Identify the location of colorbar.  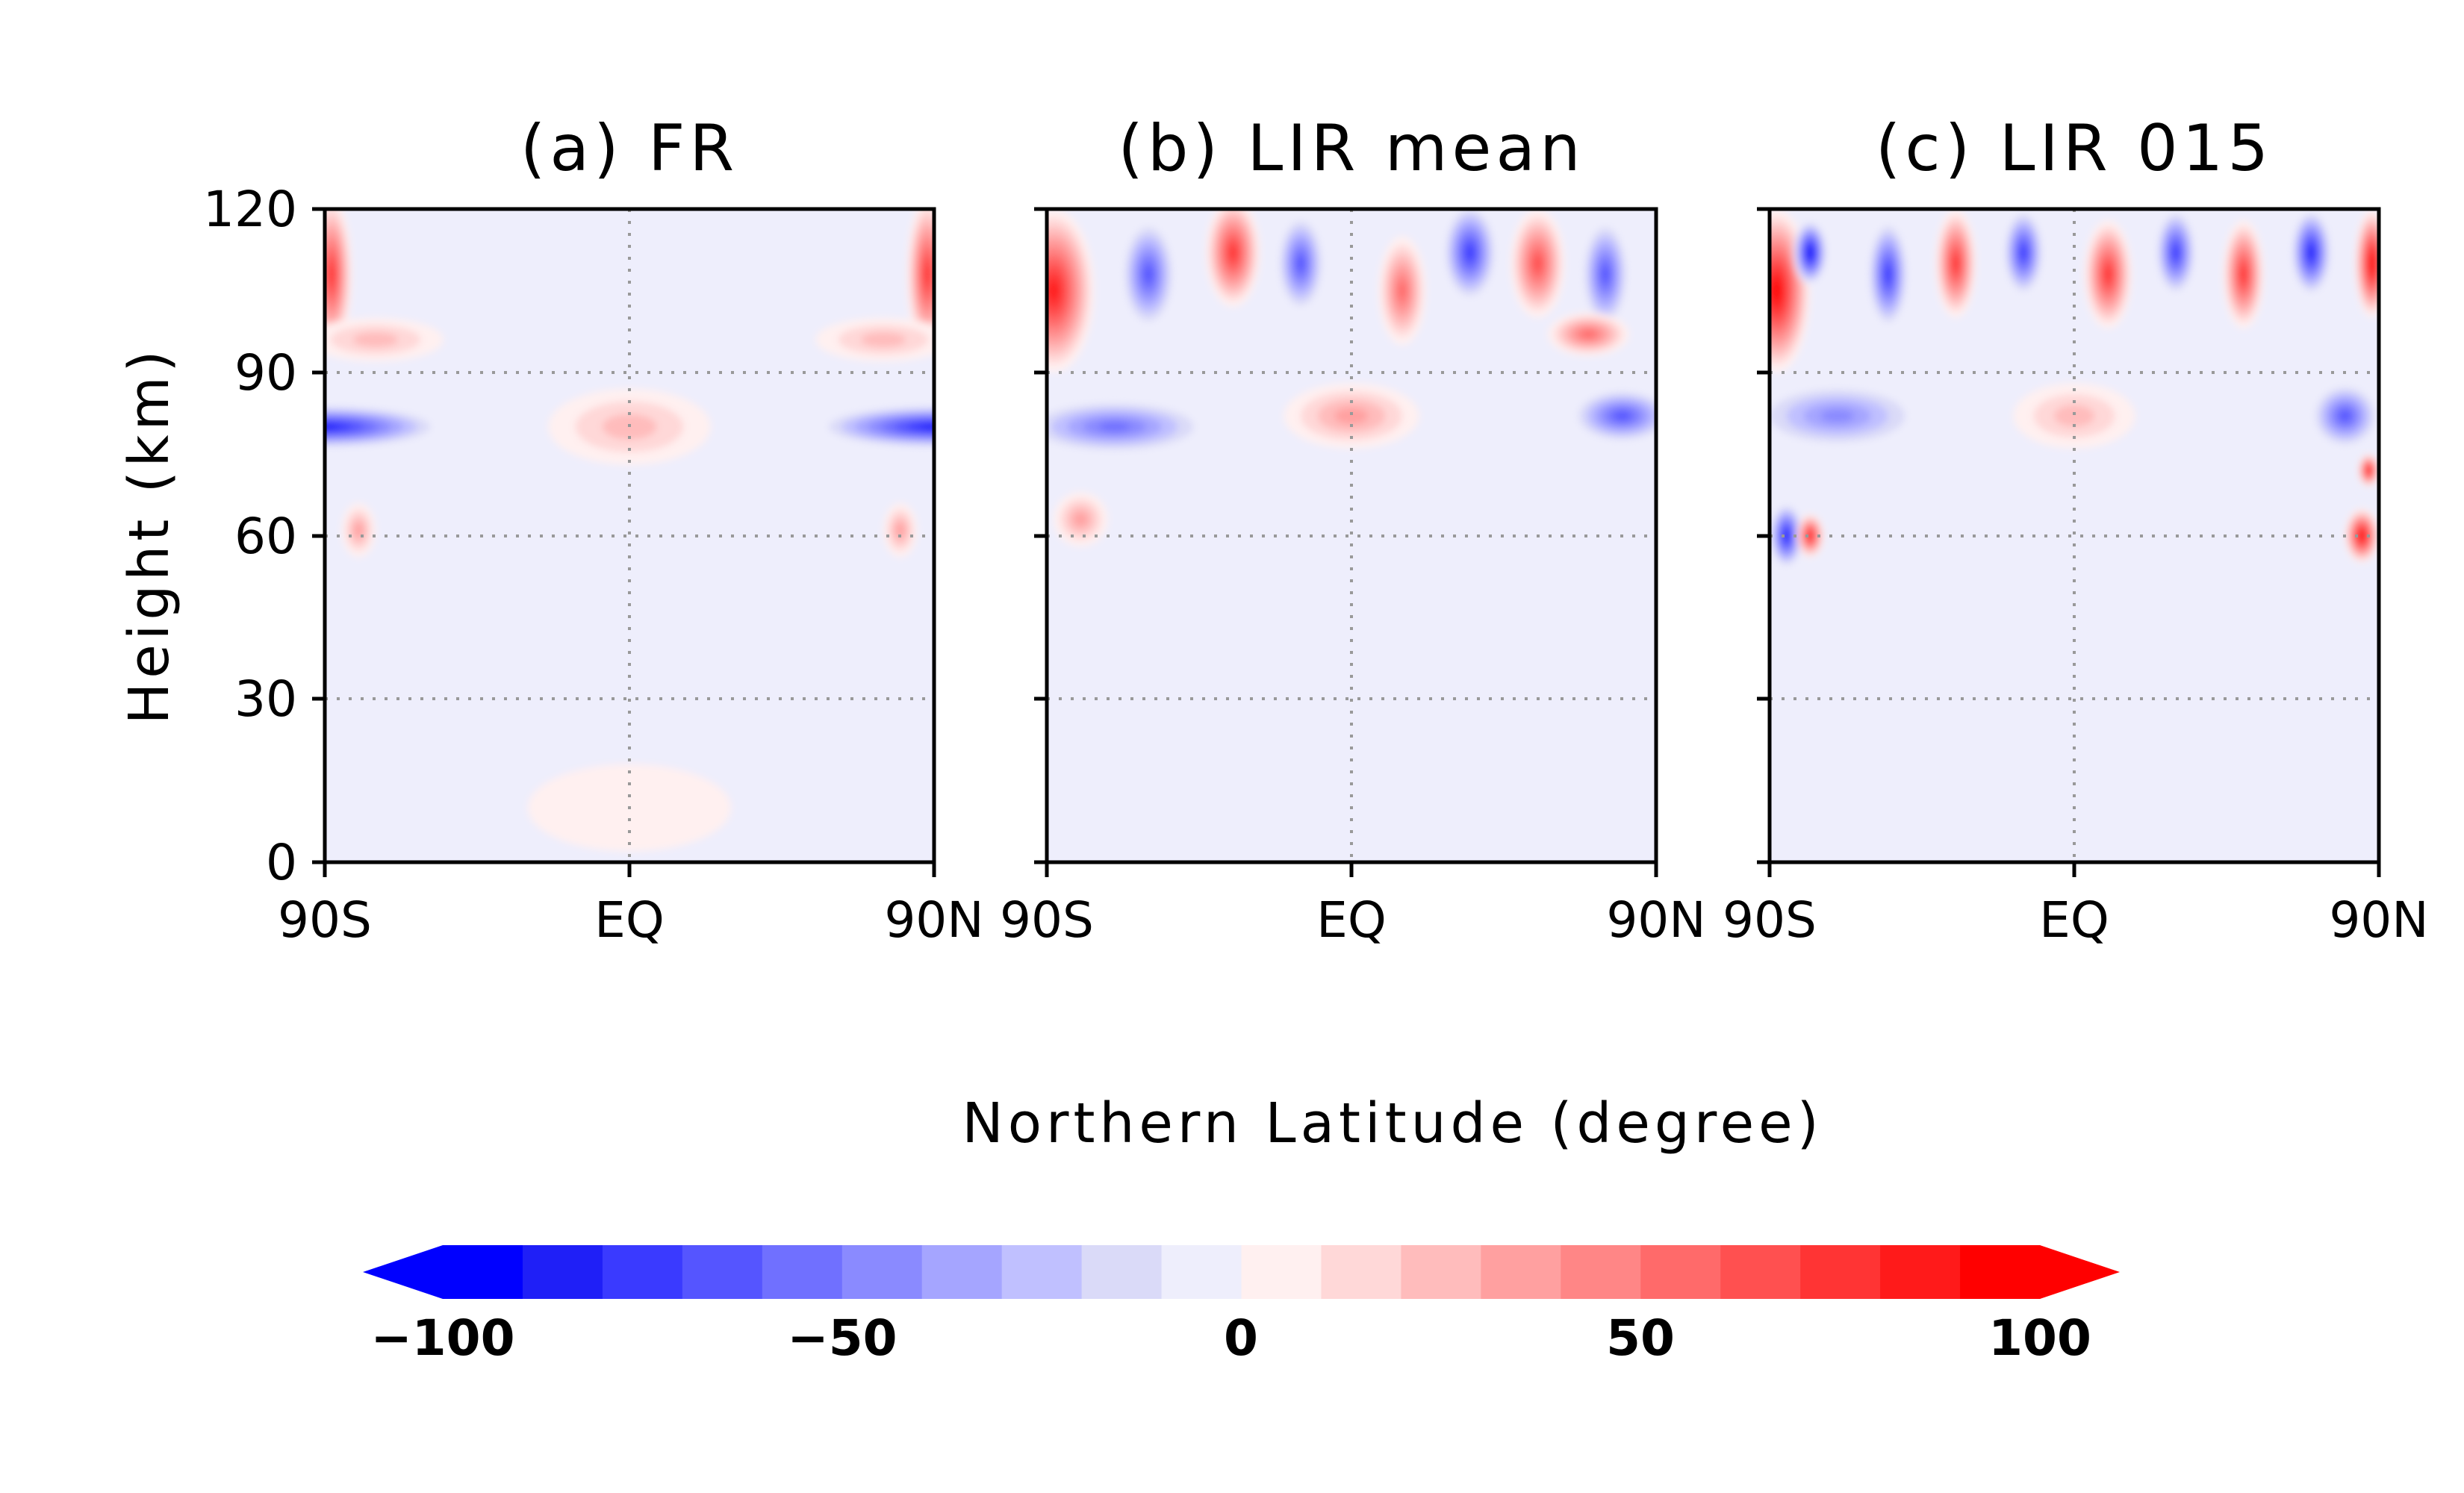
(1241, 1272).